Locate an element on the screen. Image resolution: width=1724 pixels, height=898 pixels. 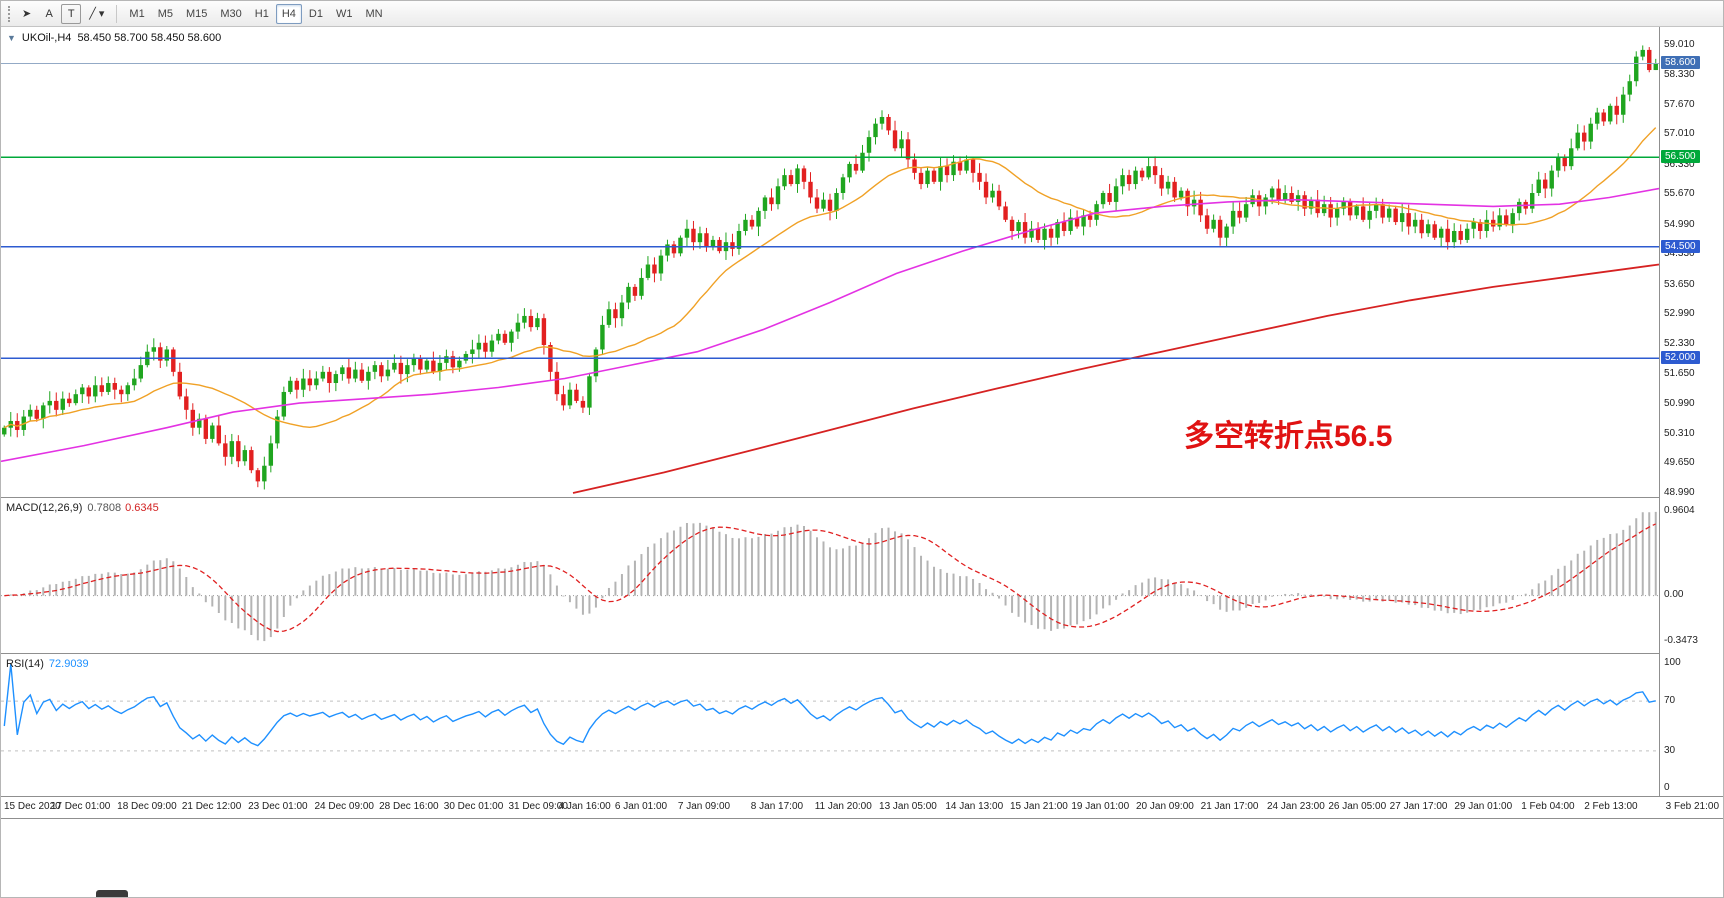
ohlc-readout: 58.450 58.700 58.450 58.600 is located at coordinates (149, 38).